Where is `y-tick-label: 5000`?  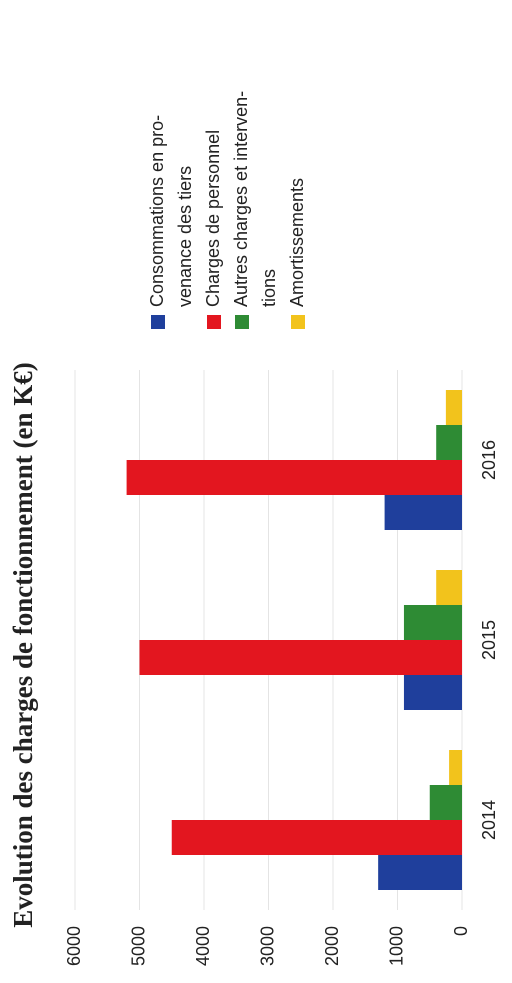 y-tick-label: 5000 is located at coordinates (138, 946).